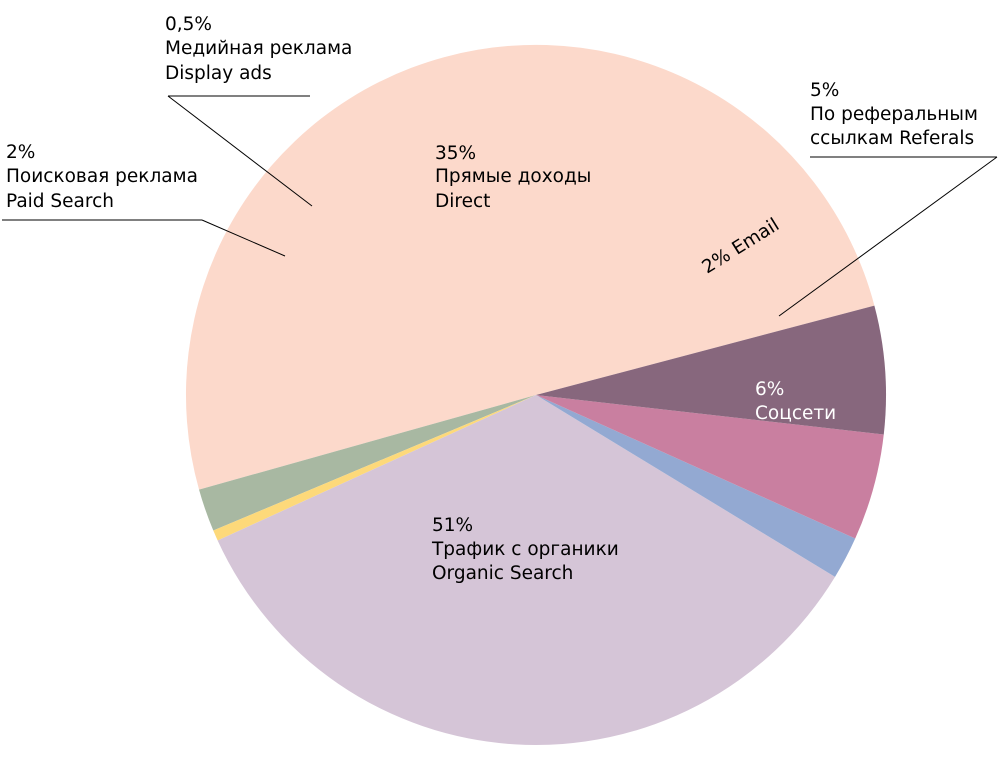  What do you see at coordinates (452, 525) in the screenshot?
I see `organic-pct: 51%` at bounding box center [452, 525].